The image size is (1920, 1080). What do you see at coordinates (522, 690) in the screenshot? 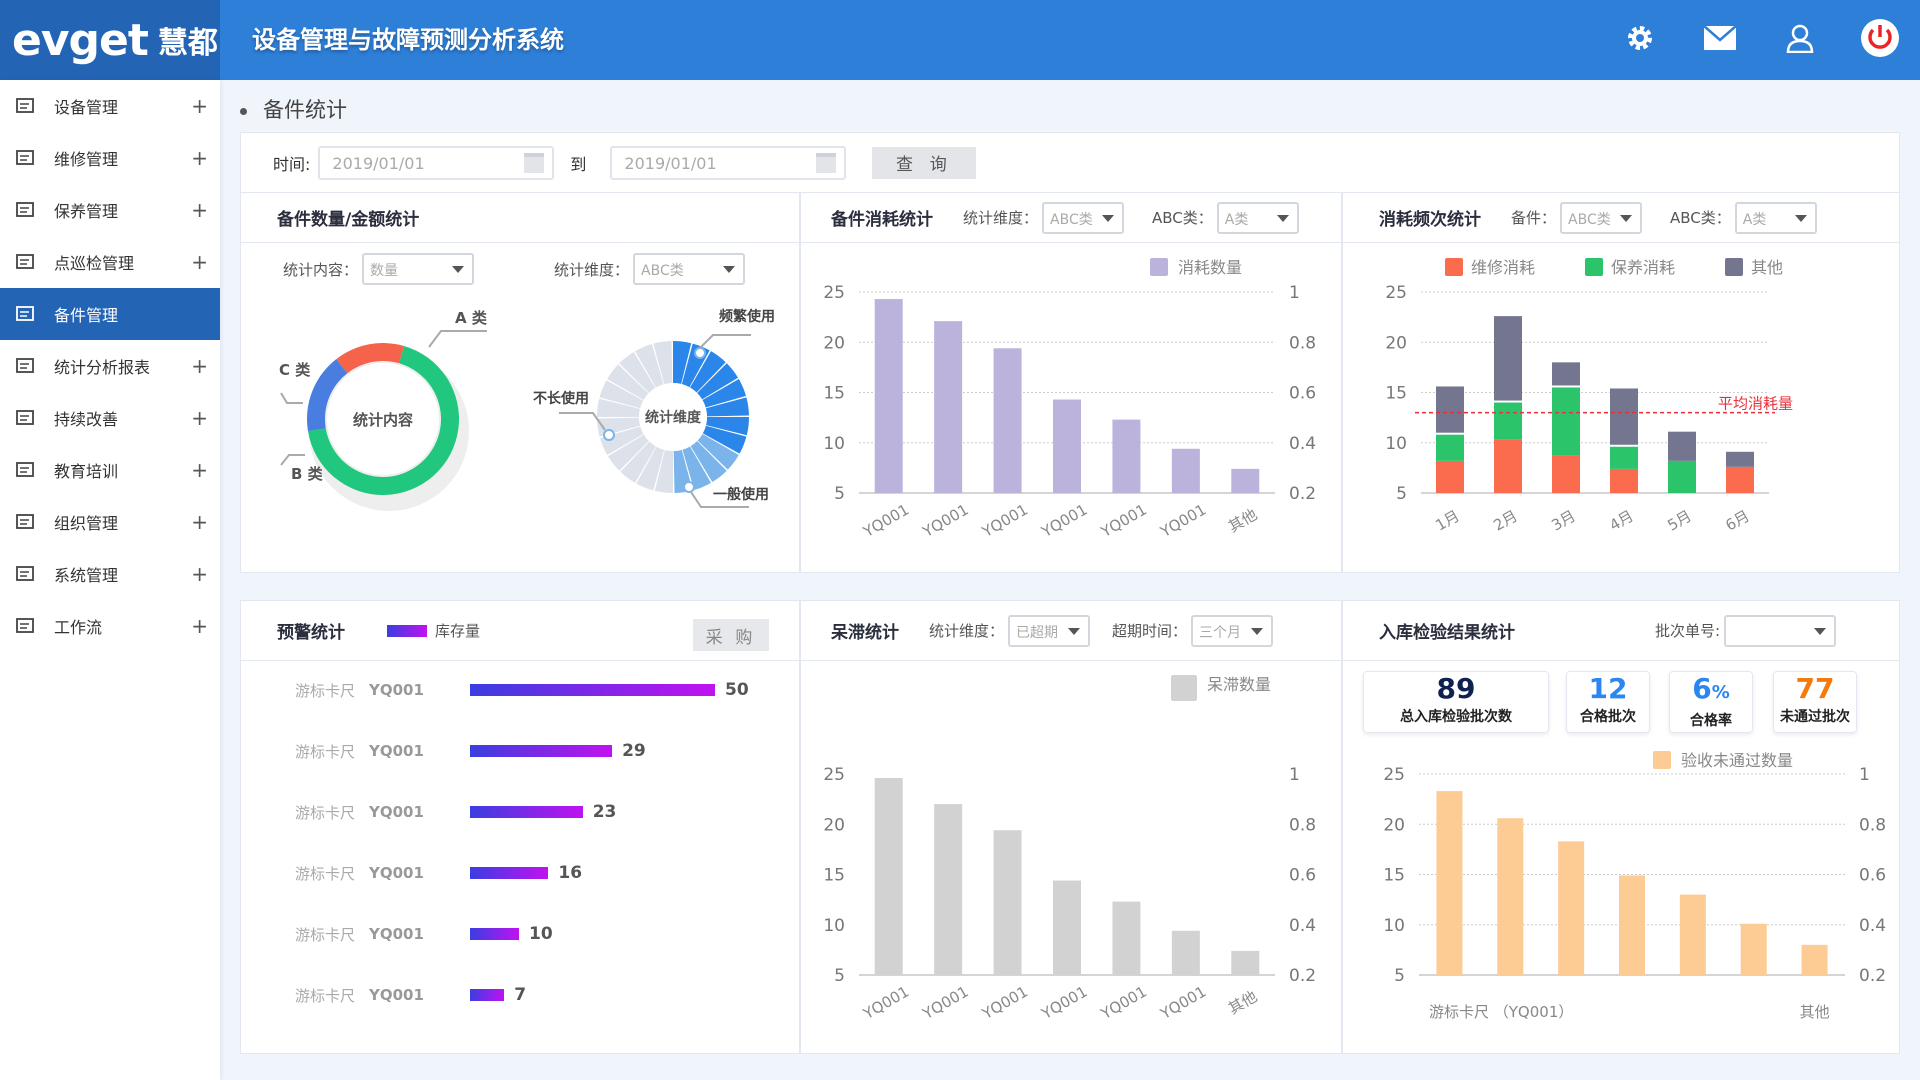
I see `warning-row: 游标卡尺 YQ001 50` at bounding box center [522, 690].